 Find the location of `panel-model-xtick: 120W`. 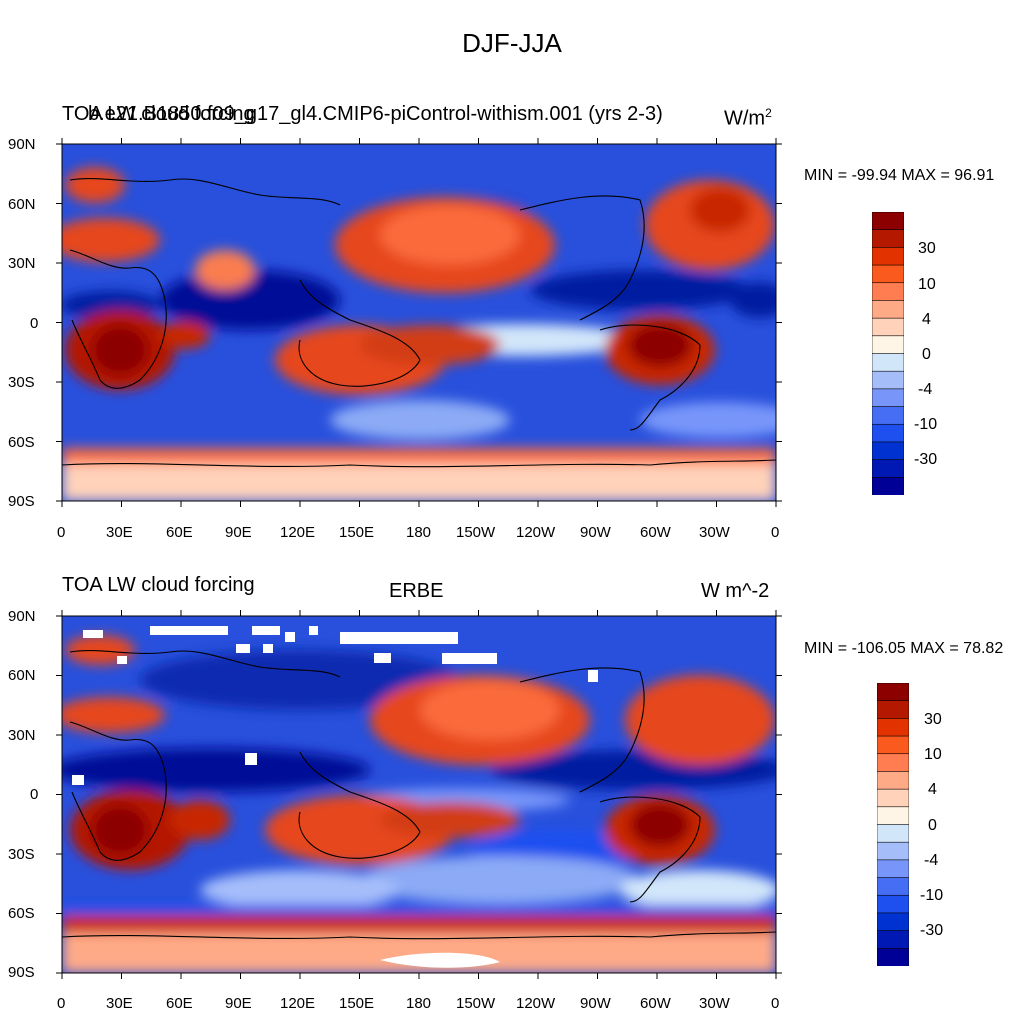

panel-model-xtick: 120W is located at coordinates (536, 532).